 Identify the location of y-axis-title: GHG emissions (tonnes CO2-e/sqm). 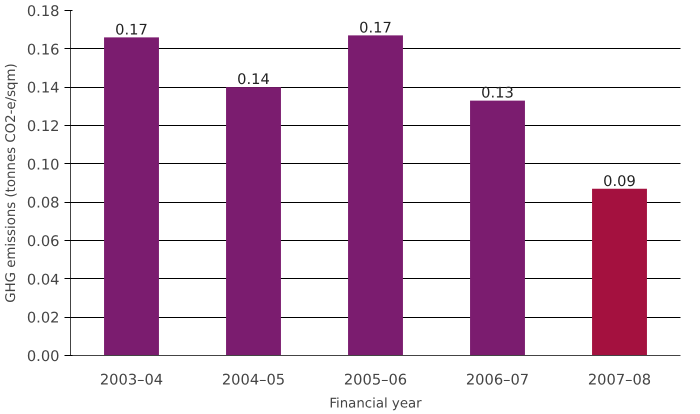
(11, 183).